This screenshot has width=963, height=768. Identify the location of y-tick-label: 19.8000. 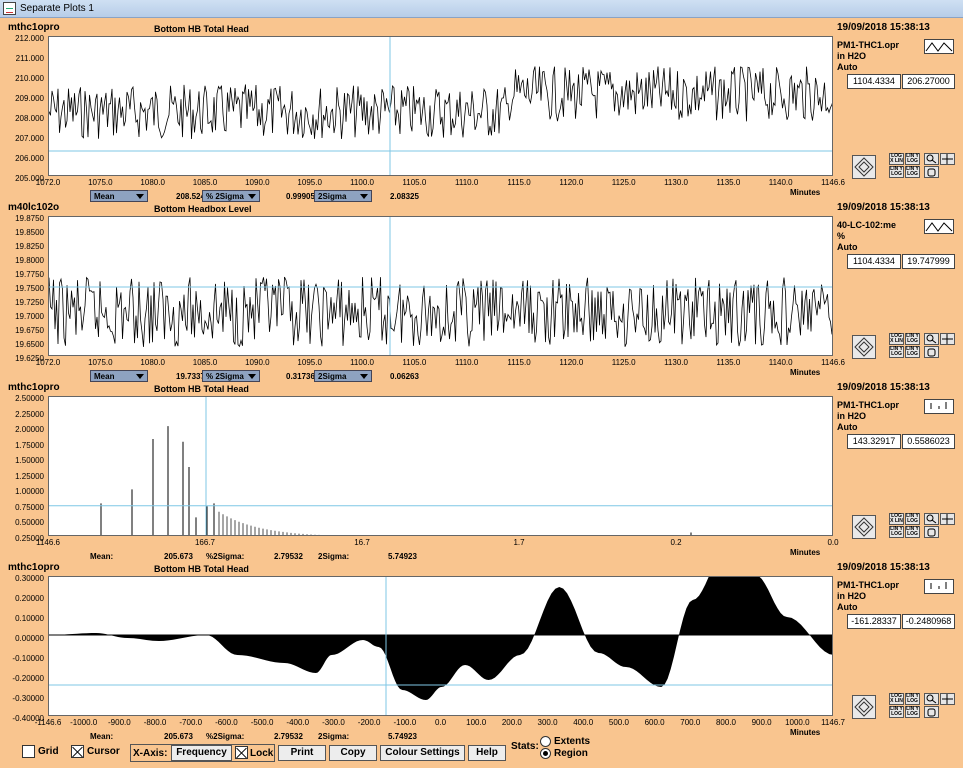
(29, 260).